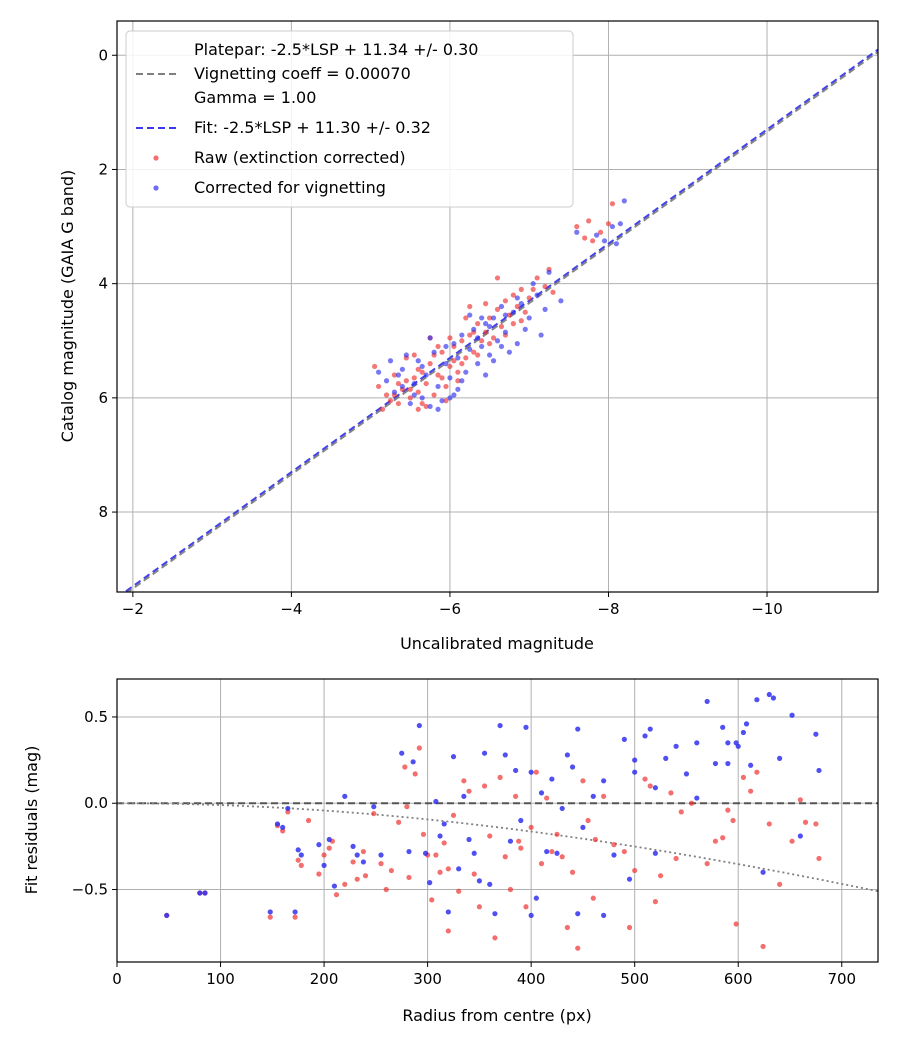  Describe the element at coordinates (103, 55) in the screenshot. I see `top-y-tick-label: 0` at that location.